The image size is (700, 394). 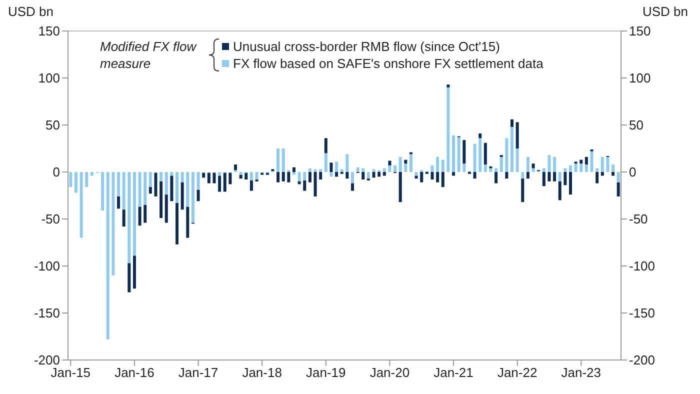 What do you see at coordinates (47, 360) in the screenshot?
I see `y-tick-label: -200` at bounding box center [47, 360].